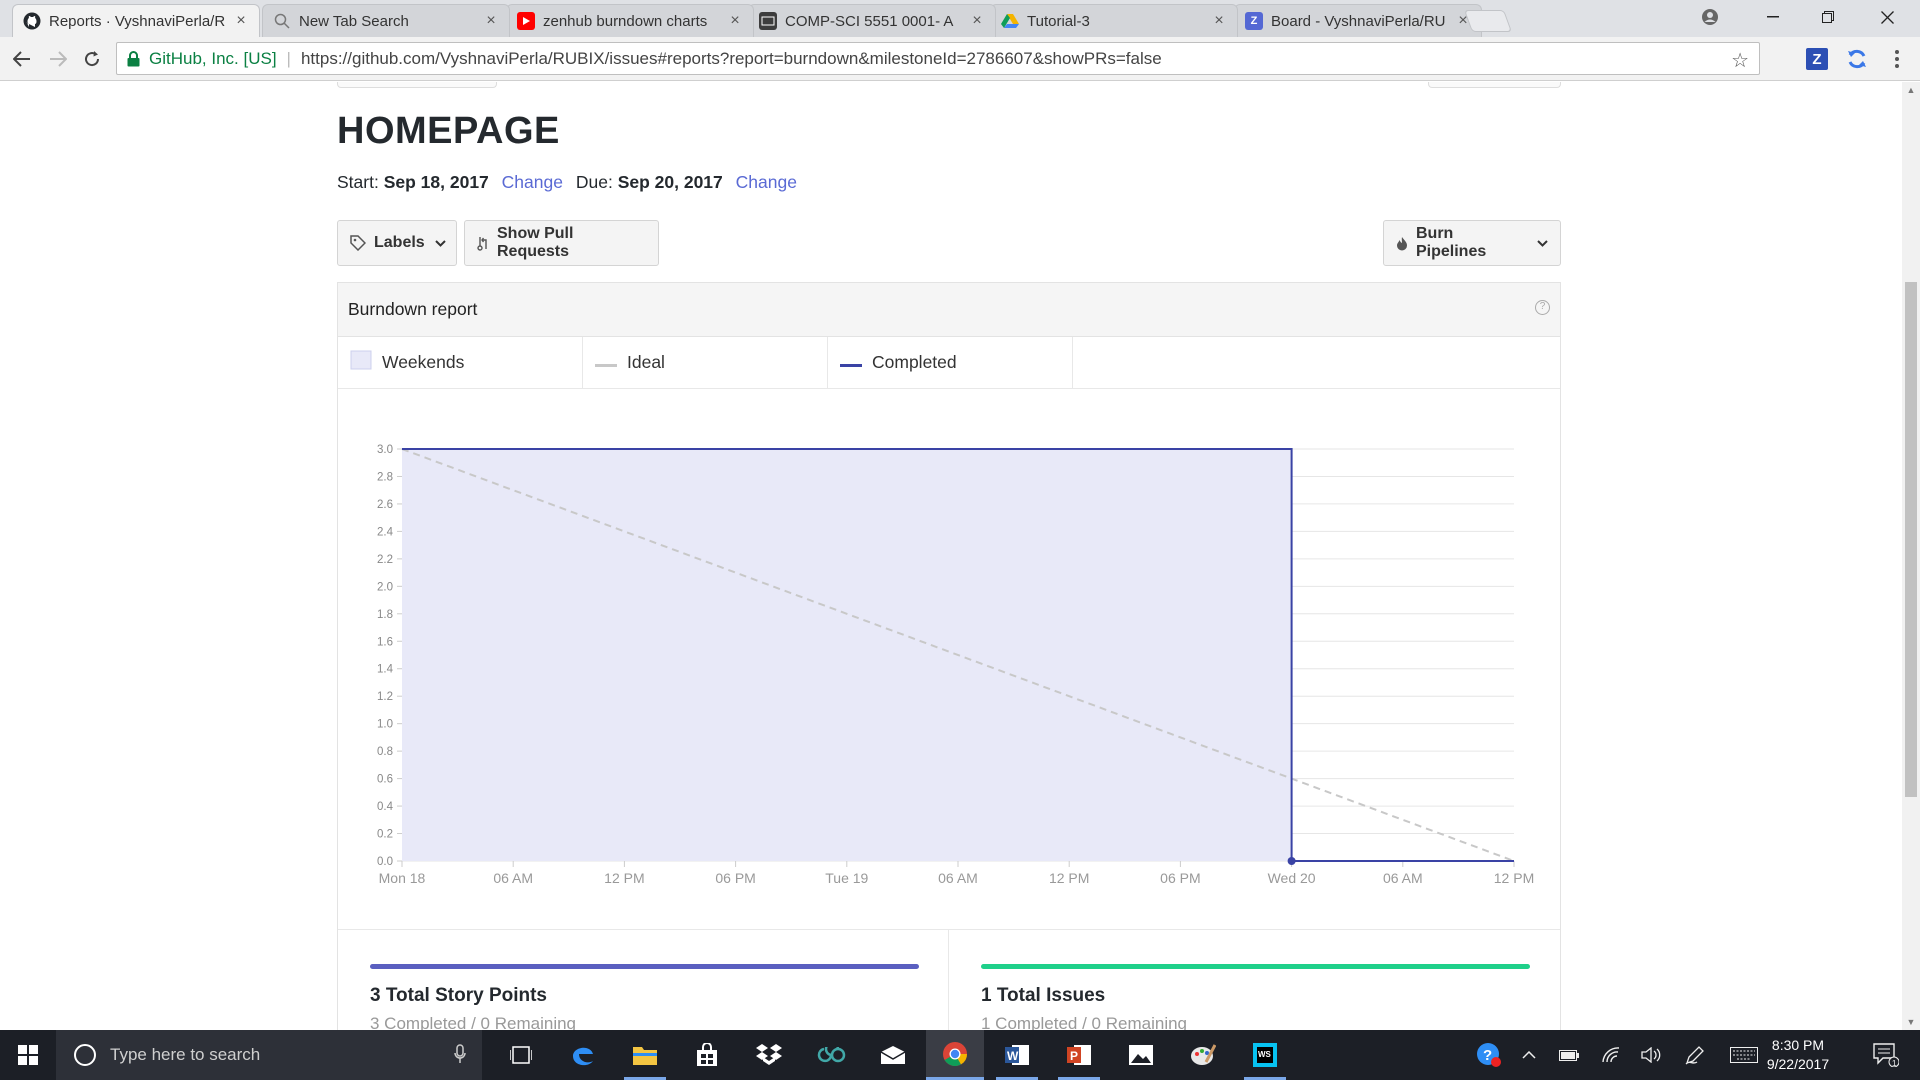 Image resolution: width=1920 pixels, height=1080 pixels. I want to click on task-view-icon, so click(521, 1055).